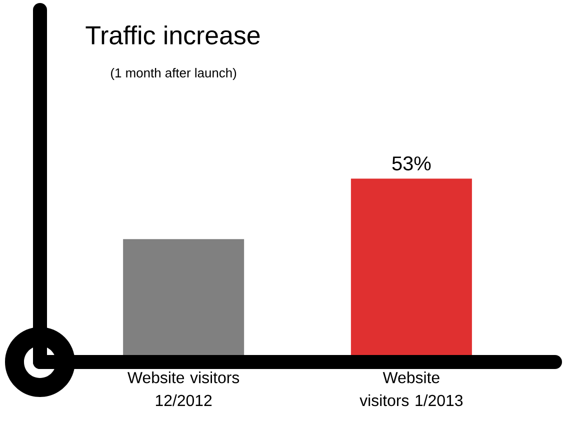 The width and height of the screenshot is (563, 433). Describe the element at coordinates (173, 74) in the screenshot. I see `chart-subtitle: (1 month after launch)` at that location.